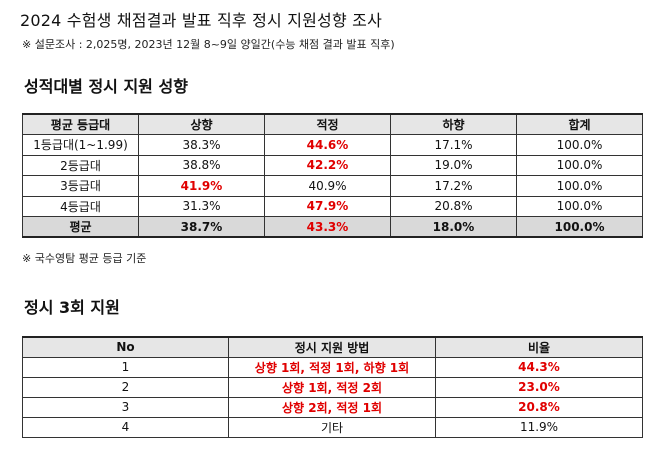  I want to click on column-header-total: 합계, so click(579, 124).